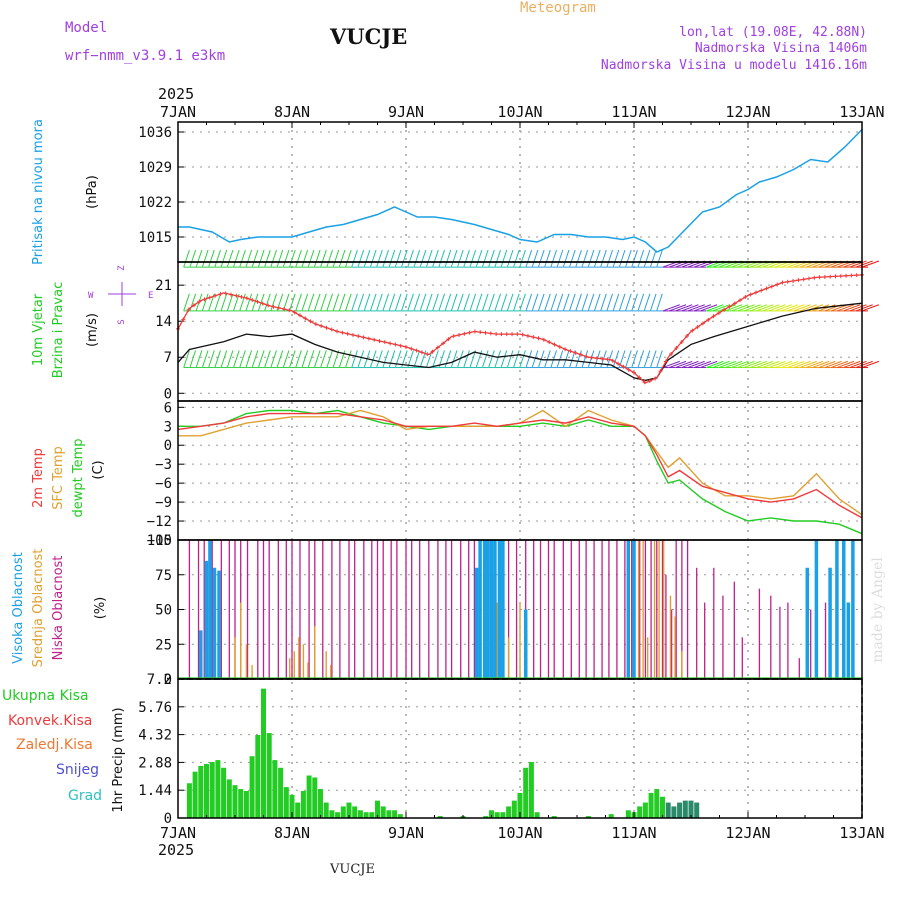 Image resolution: width=900 pixels, height=900 pixels. What do you see at coordinates (38, 608) in the screenshot?
I see `cloud-mid-title: Srednja Oblacnost` at bounding box center [38, 608].